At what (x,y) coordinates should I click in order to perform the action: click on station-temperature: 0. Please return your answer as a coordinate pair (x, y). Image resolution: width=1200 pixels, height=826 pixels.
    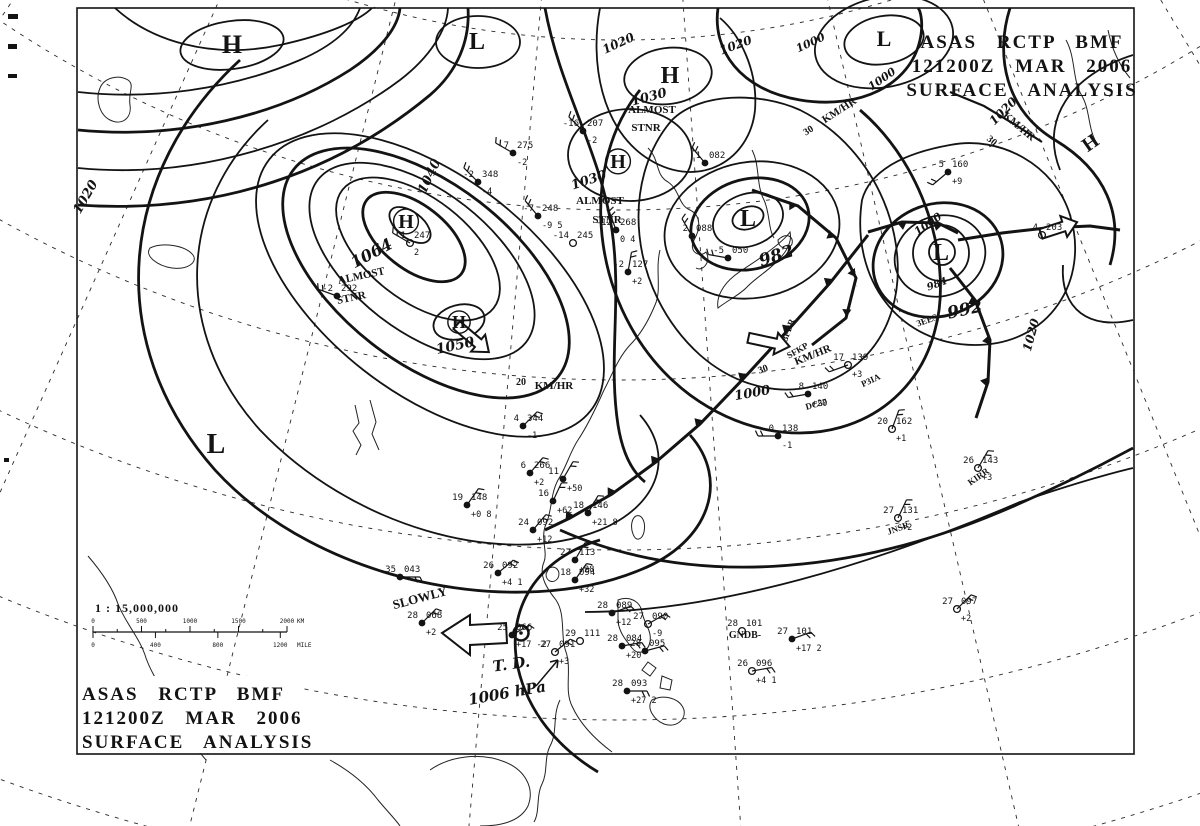
    Looking at the image, I should click on (771, 429).